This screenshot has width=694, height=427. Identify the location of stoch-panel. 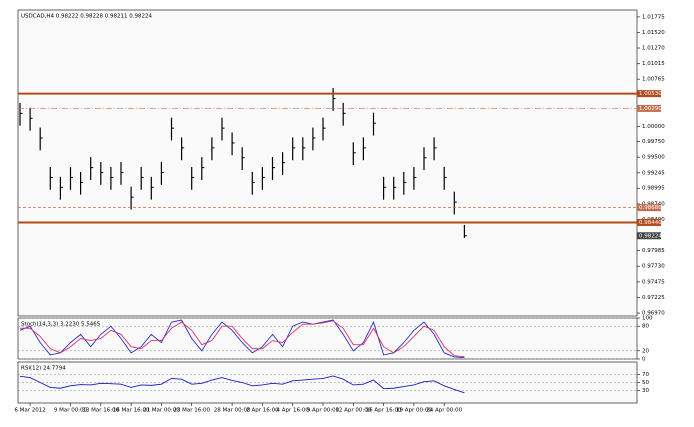
(327, 338).